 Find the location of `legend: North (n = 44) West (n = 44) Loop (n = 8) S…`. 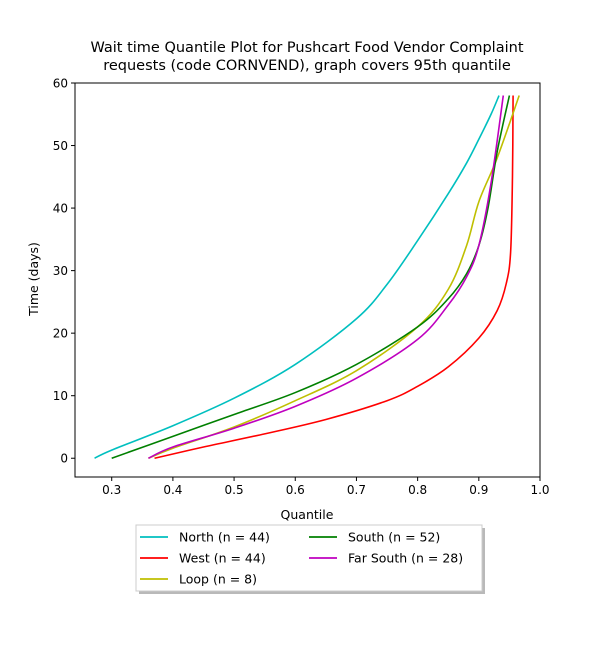

legend: North (n = 44) West (n = 44) Loop (n = 8) S… is located at coordinates (310, 559).